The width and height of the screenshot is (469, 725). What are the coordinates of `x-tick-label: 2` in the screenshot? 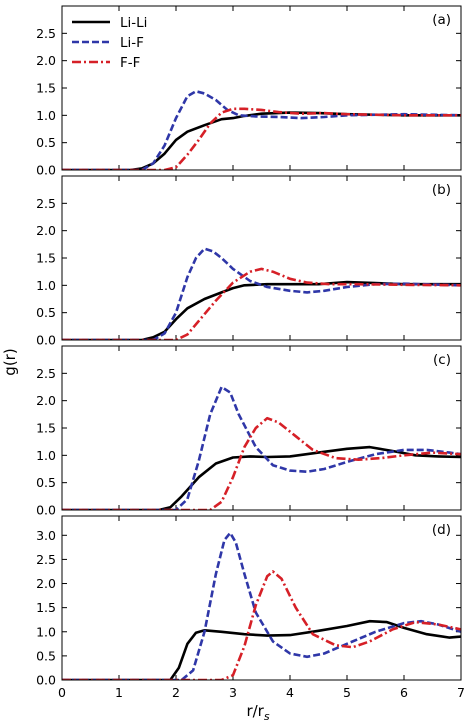 It's located at (176, 692).